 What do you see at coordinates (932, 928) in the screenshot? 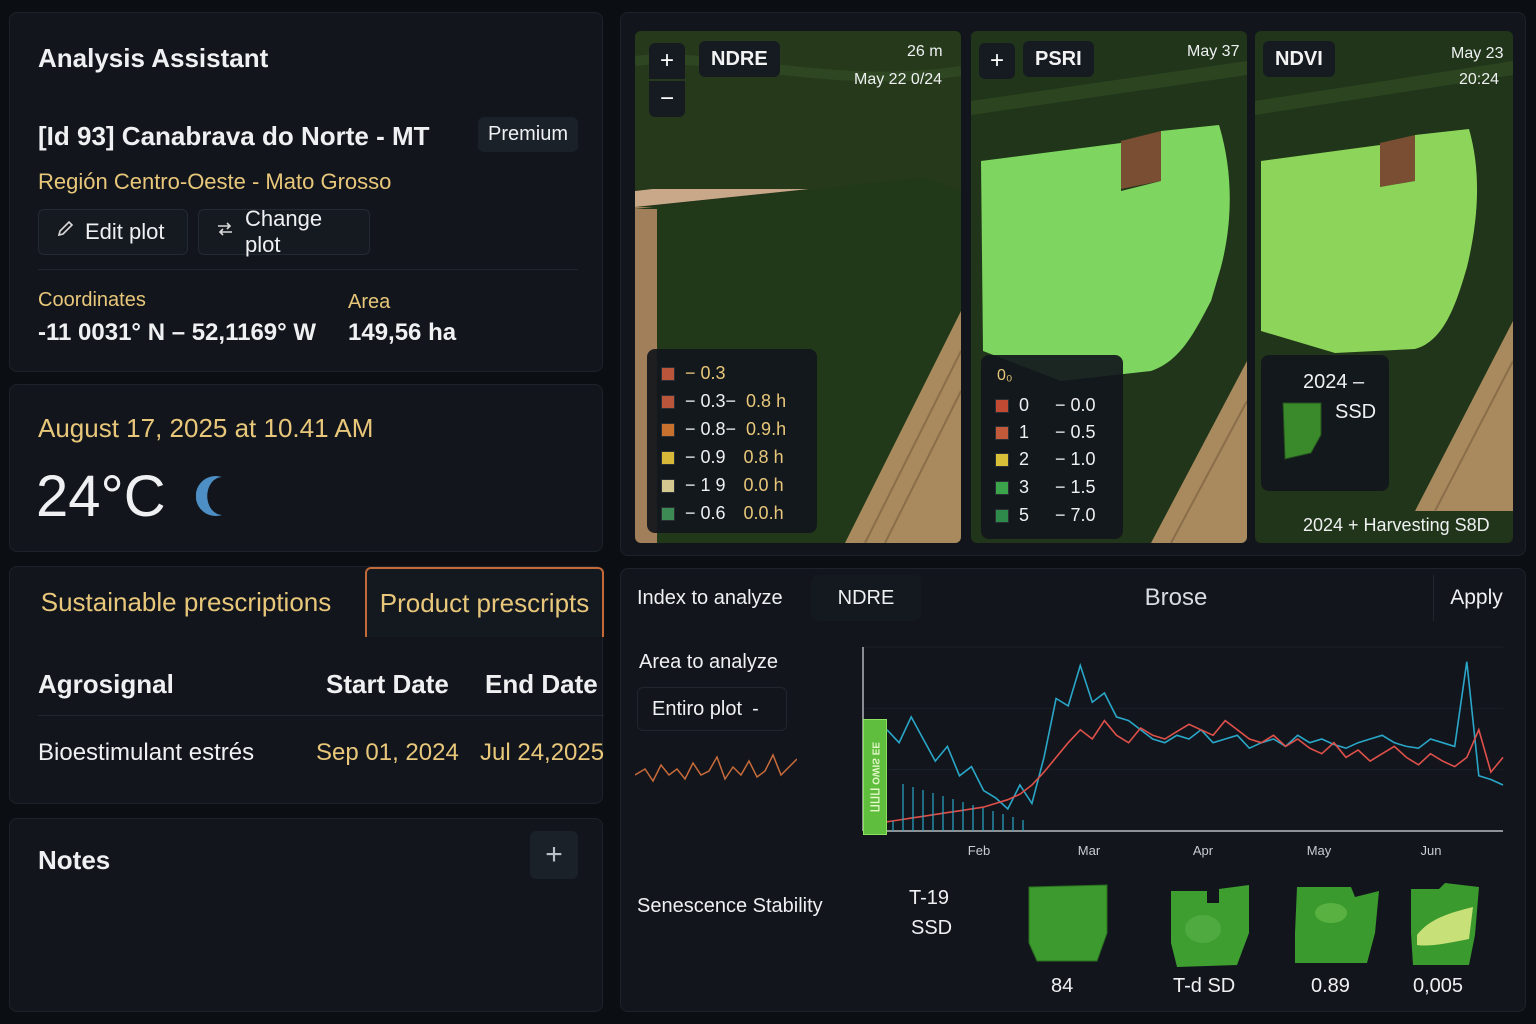
I see `senescence-ssd: SSD` at bounding box center [932, 928].